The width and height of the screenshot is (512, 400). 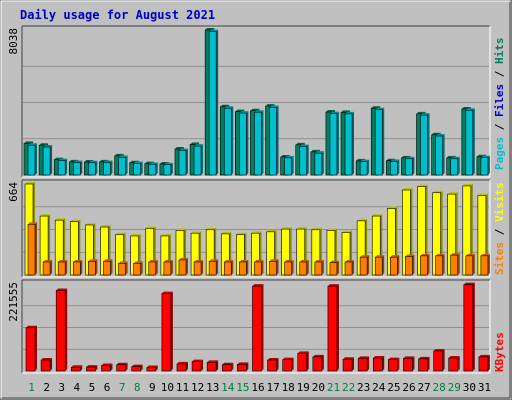 I want to click on legend-pages-files-hits: Pages / Files / Hits, so click(x=499, y=104).